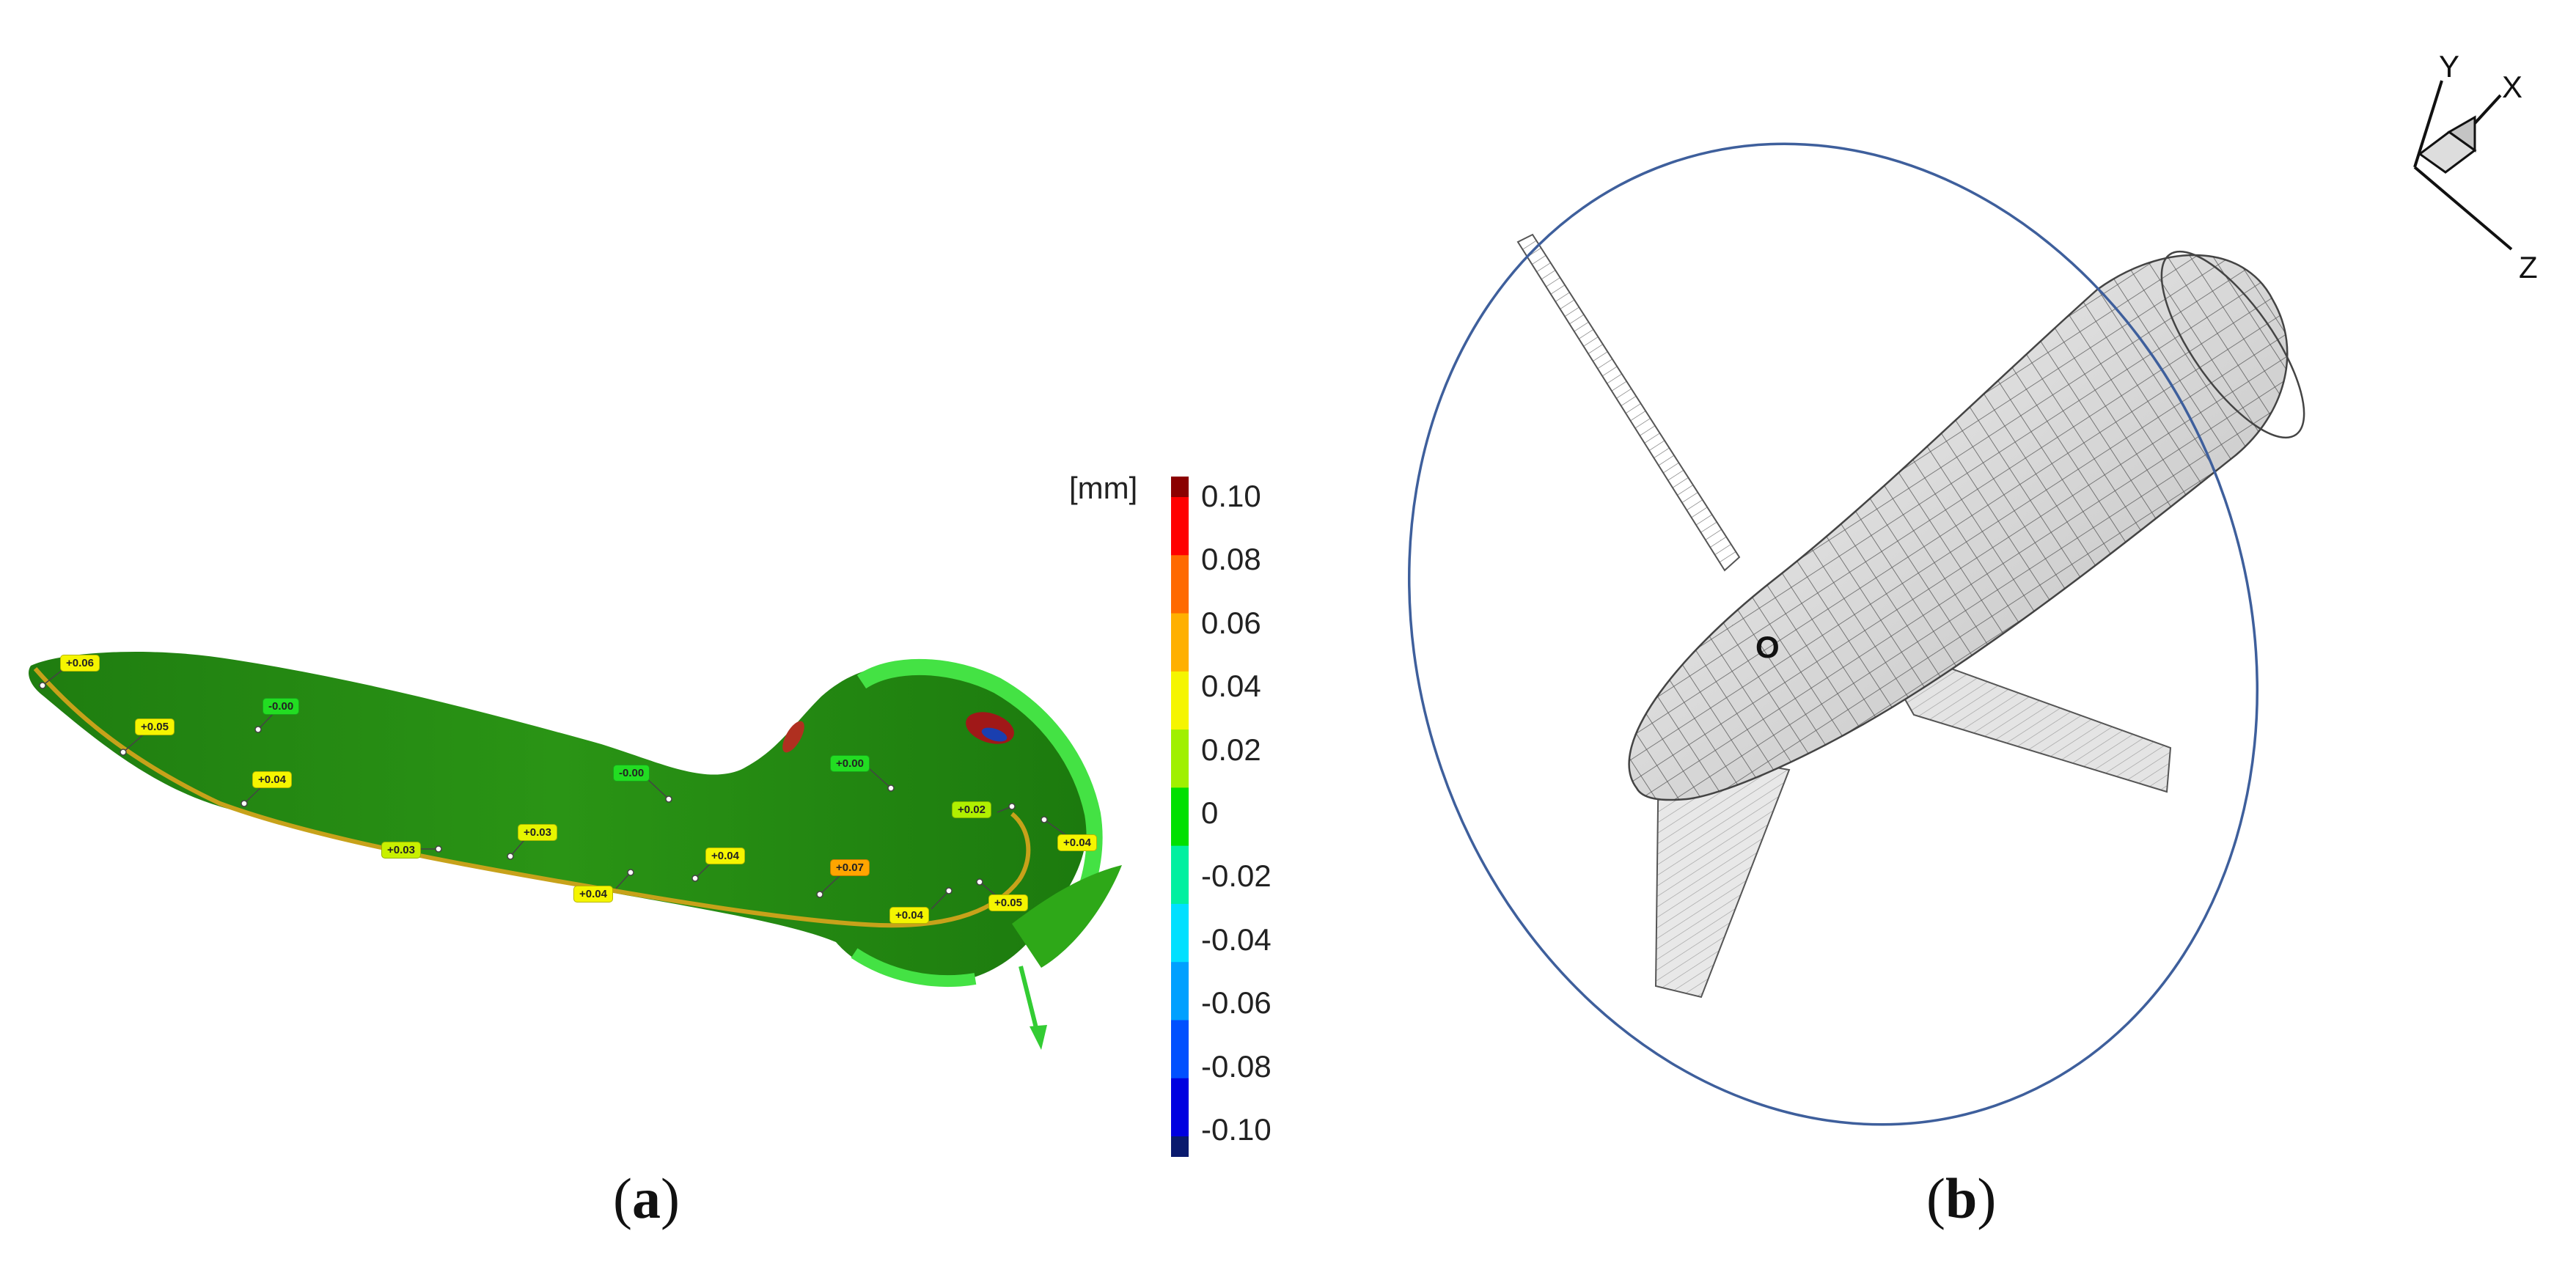  Describe the element at coordinates (914, 968) in the screenshot. I see `shroud-inner` at that location.